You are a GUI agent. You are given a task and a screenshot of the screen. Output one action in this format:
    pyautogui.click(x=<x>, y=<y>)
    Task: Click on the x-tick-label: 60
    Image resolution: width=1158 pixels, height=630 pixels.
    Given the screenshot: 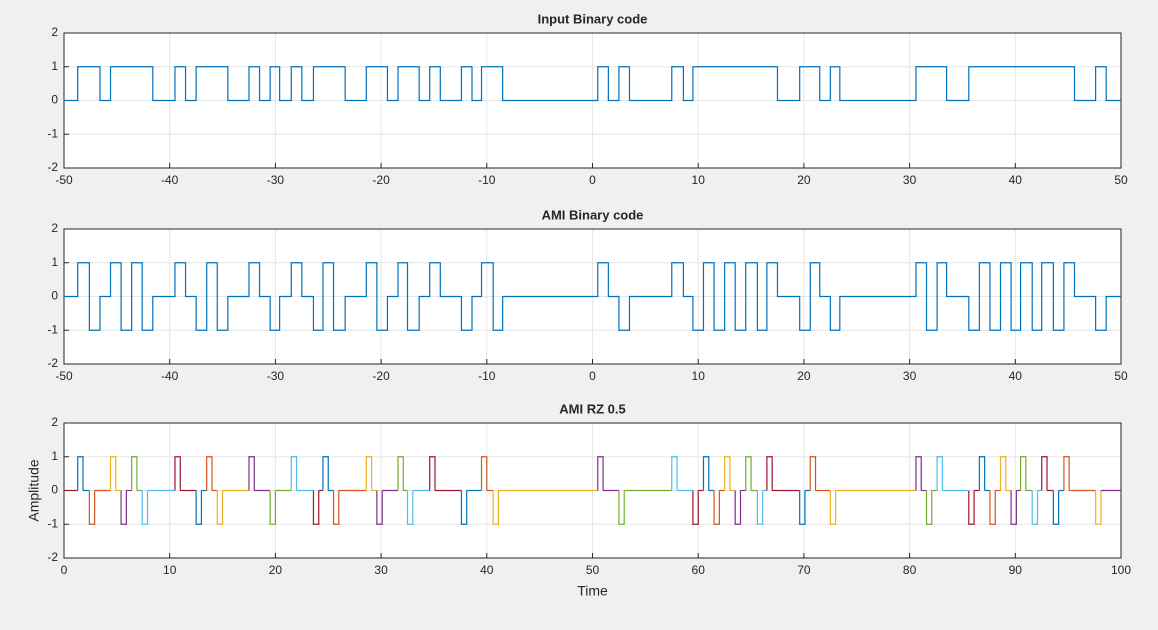 What is the action you would take?
    pyautogui.click(x=699, y=570)
    